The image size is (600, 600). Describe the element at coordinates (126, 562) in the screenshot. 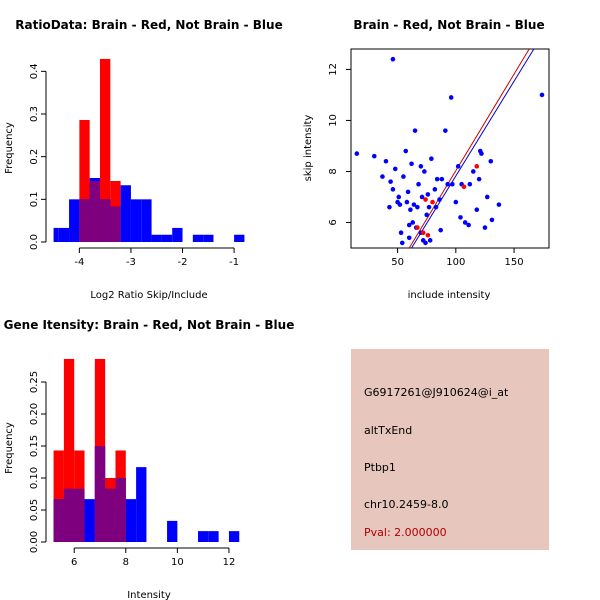

I see `intensity-hist-x-tick-label: 8` at that location.